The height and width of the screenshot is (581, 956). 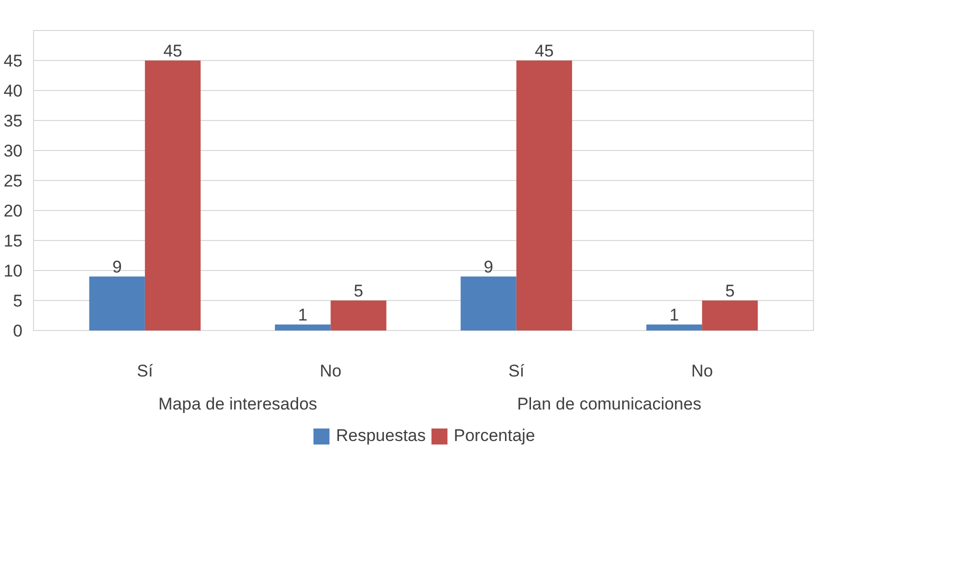 I want to click on y-tick-label: 15, so click(x=13, y=241).